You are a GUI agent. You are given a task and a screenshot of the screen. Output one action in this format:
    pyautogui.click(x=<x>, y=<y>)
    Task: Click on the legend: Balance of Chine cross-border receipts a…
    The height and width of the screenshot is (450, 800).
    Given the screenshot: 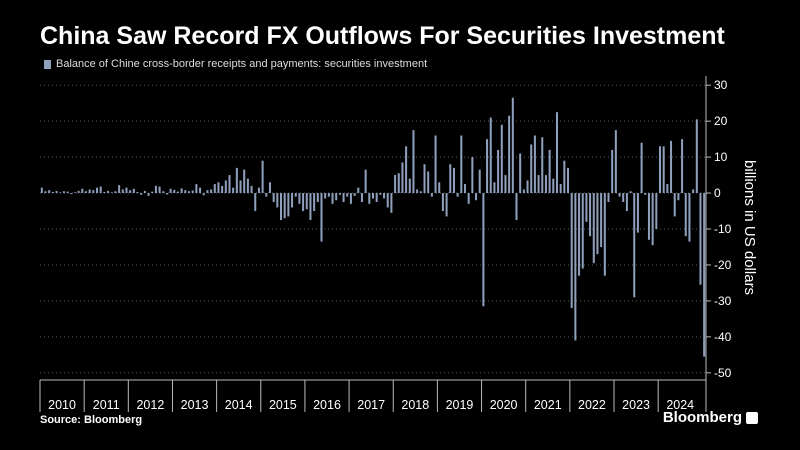 What is the action you would take?
    pyautogui.click(x=235, y=64)
    